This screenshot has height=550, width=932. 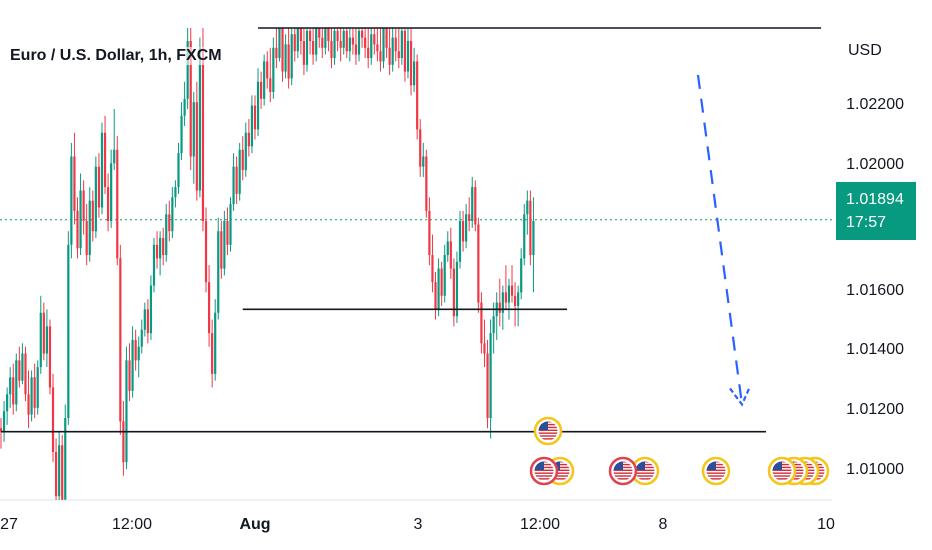 What do you see at coordinates (645, 470) in the screenshot?
I see `flag-face` at bounding box center [645, 470].